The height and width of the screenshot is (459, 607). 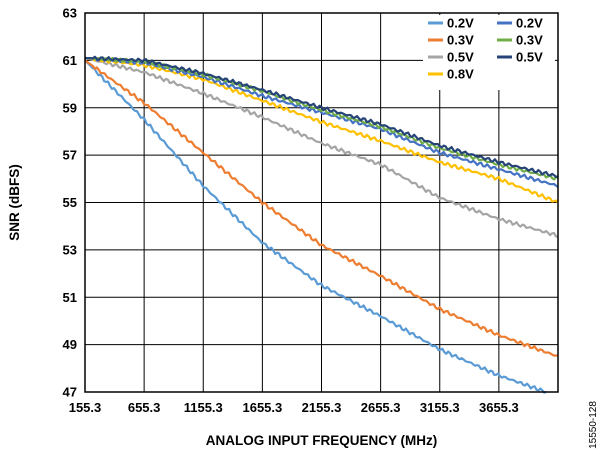 I want to click on legend-label: 0.8V, so click(x=460, y=74).